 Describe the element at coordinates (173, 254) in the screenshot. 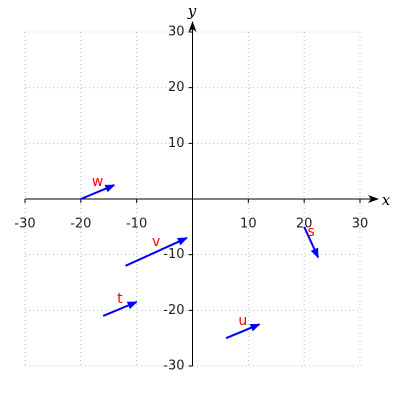

I see `y-tick-label: -10` at that location.